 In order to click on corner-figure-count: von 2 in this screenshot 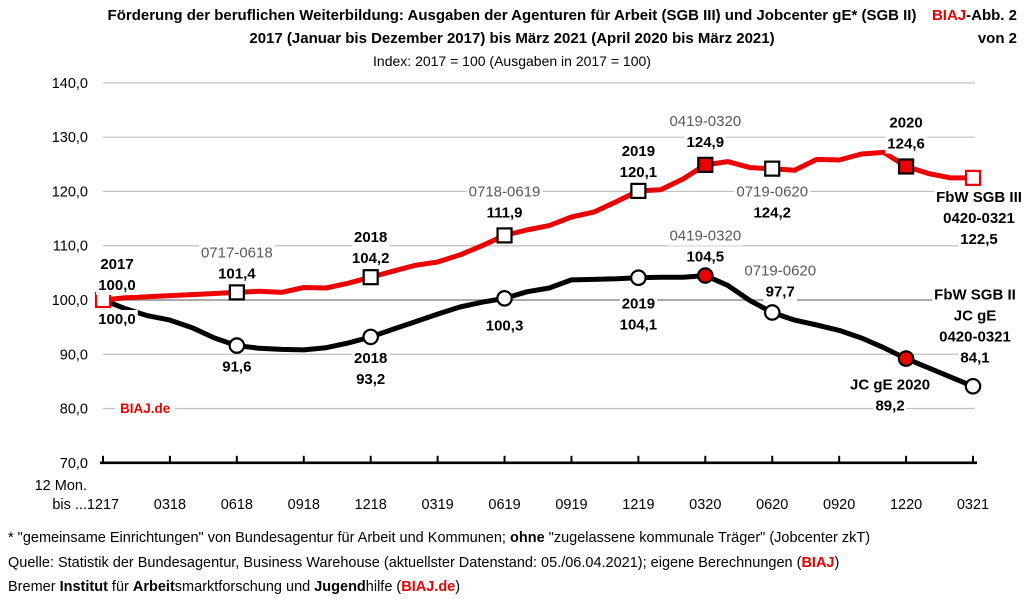, I will do `click(997, 38)`.